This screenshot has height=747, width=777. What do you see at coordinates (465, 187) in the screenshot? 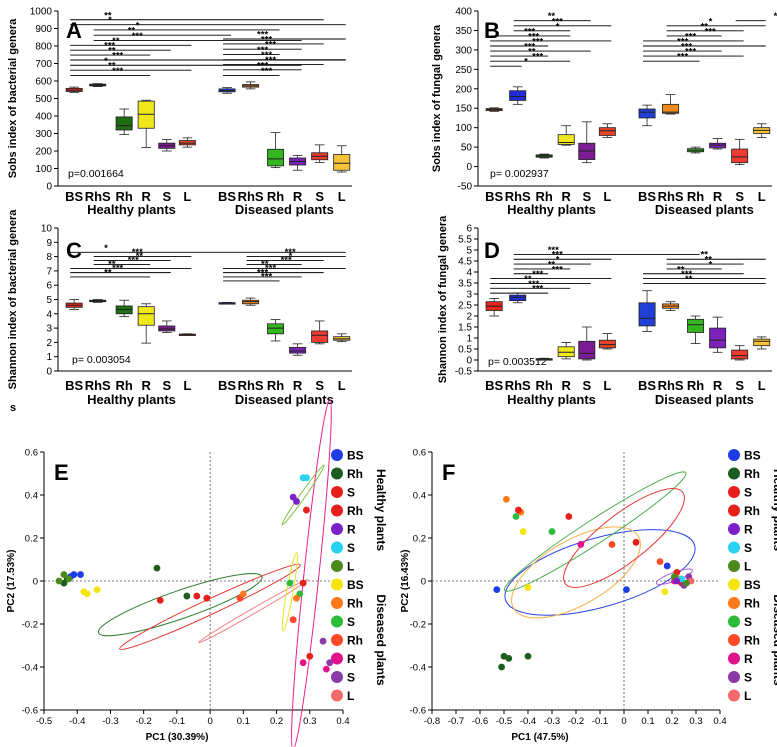
I see `y-tick-label: -50` at bounding box center [465, 187].